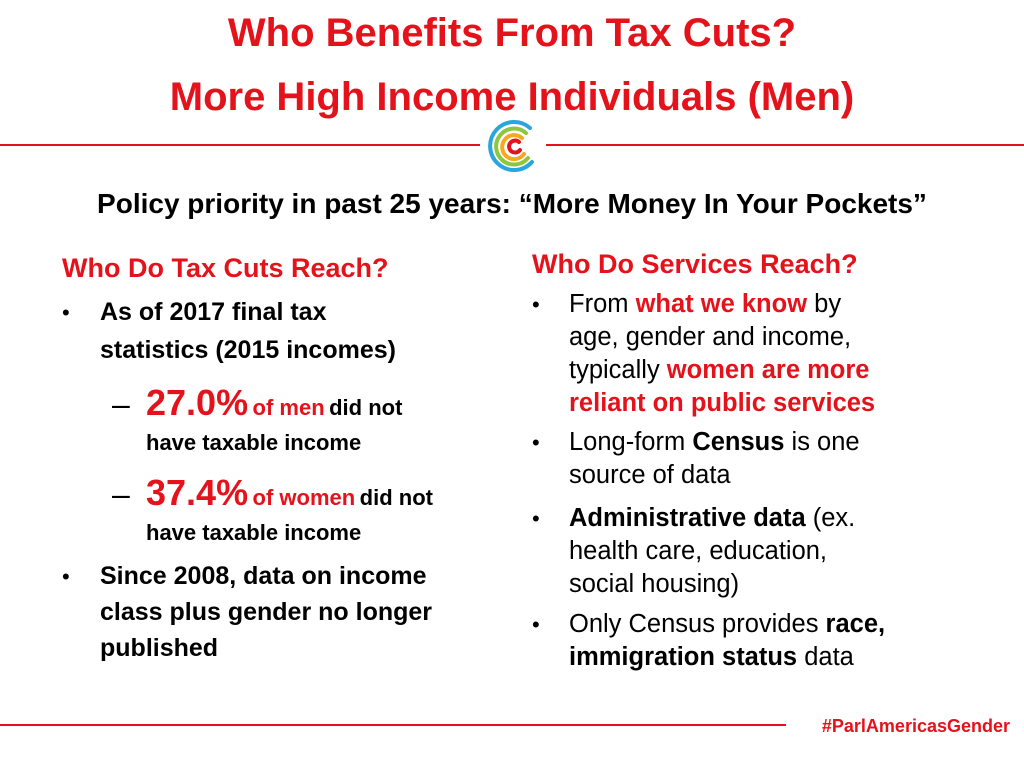  Describe the element at coordinates (698, 551) in the screenshot. I see `right-bullet3-line2: health care, education,` at that location.